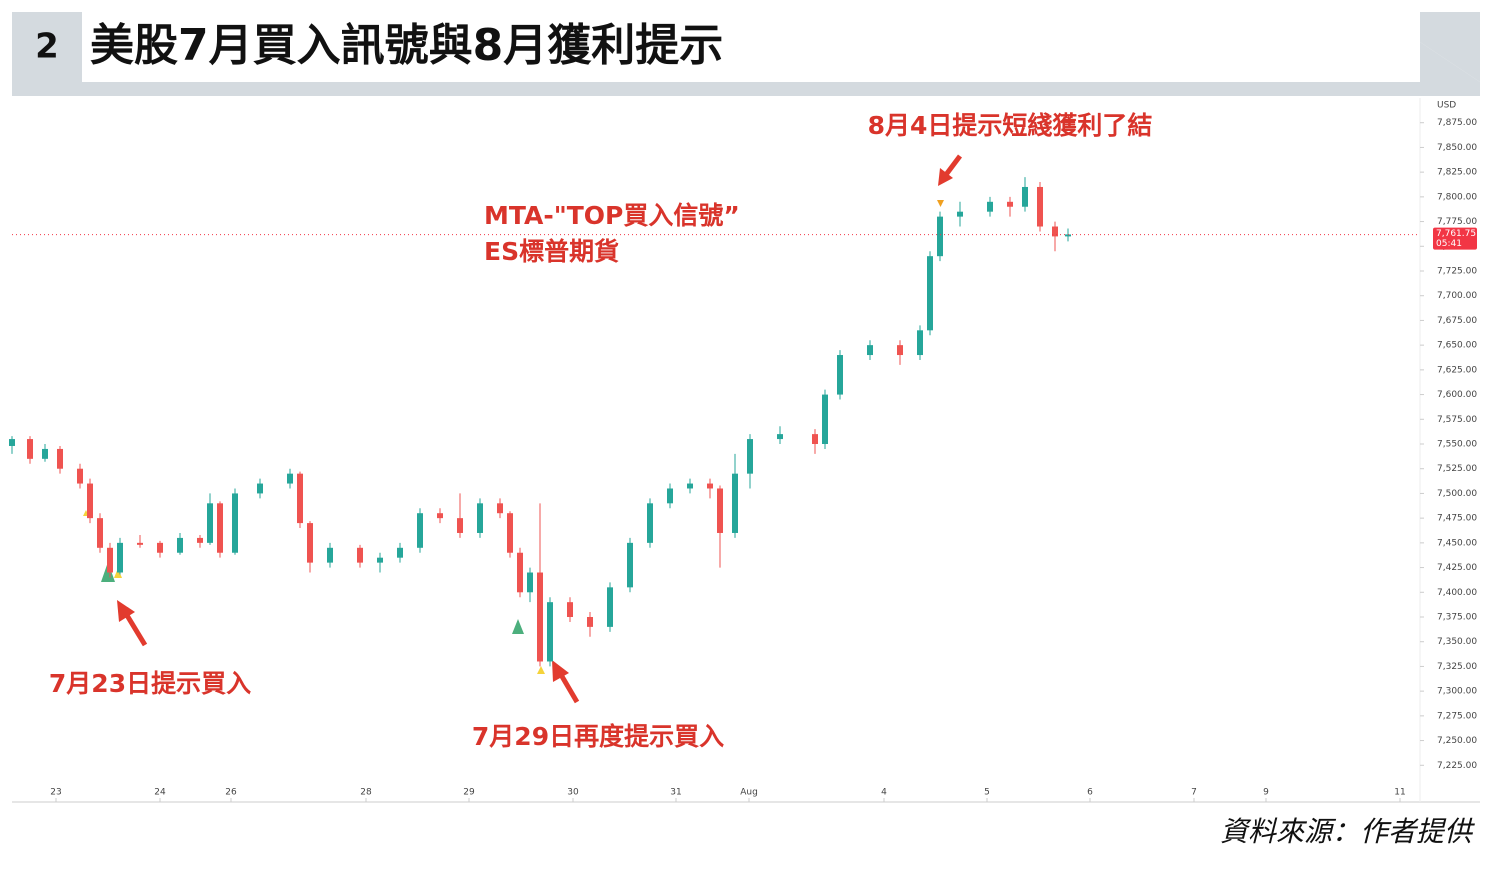 The image size is (1502, 870). What do you see at coordinates (1399, 793) in the screenshot?
I see `x-tick-label: 11` at bounding box center [1399, 793].